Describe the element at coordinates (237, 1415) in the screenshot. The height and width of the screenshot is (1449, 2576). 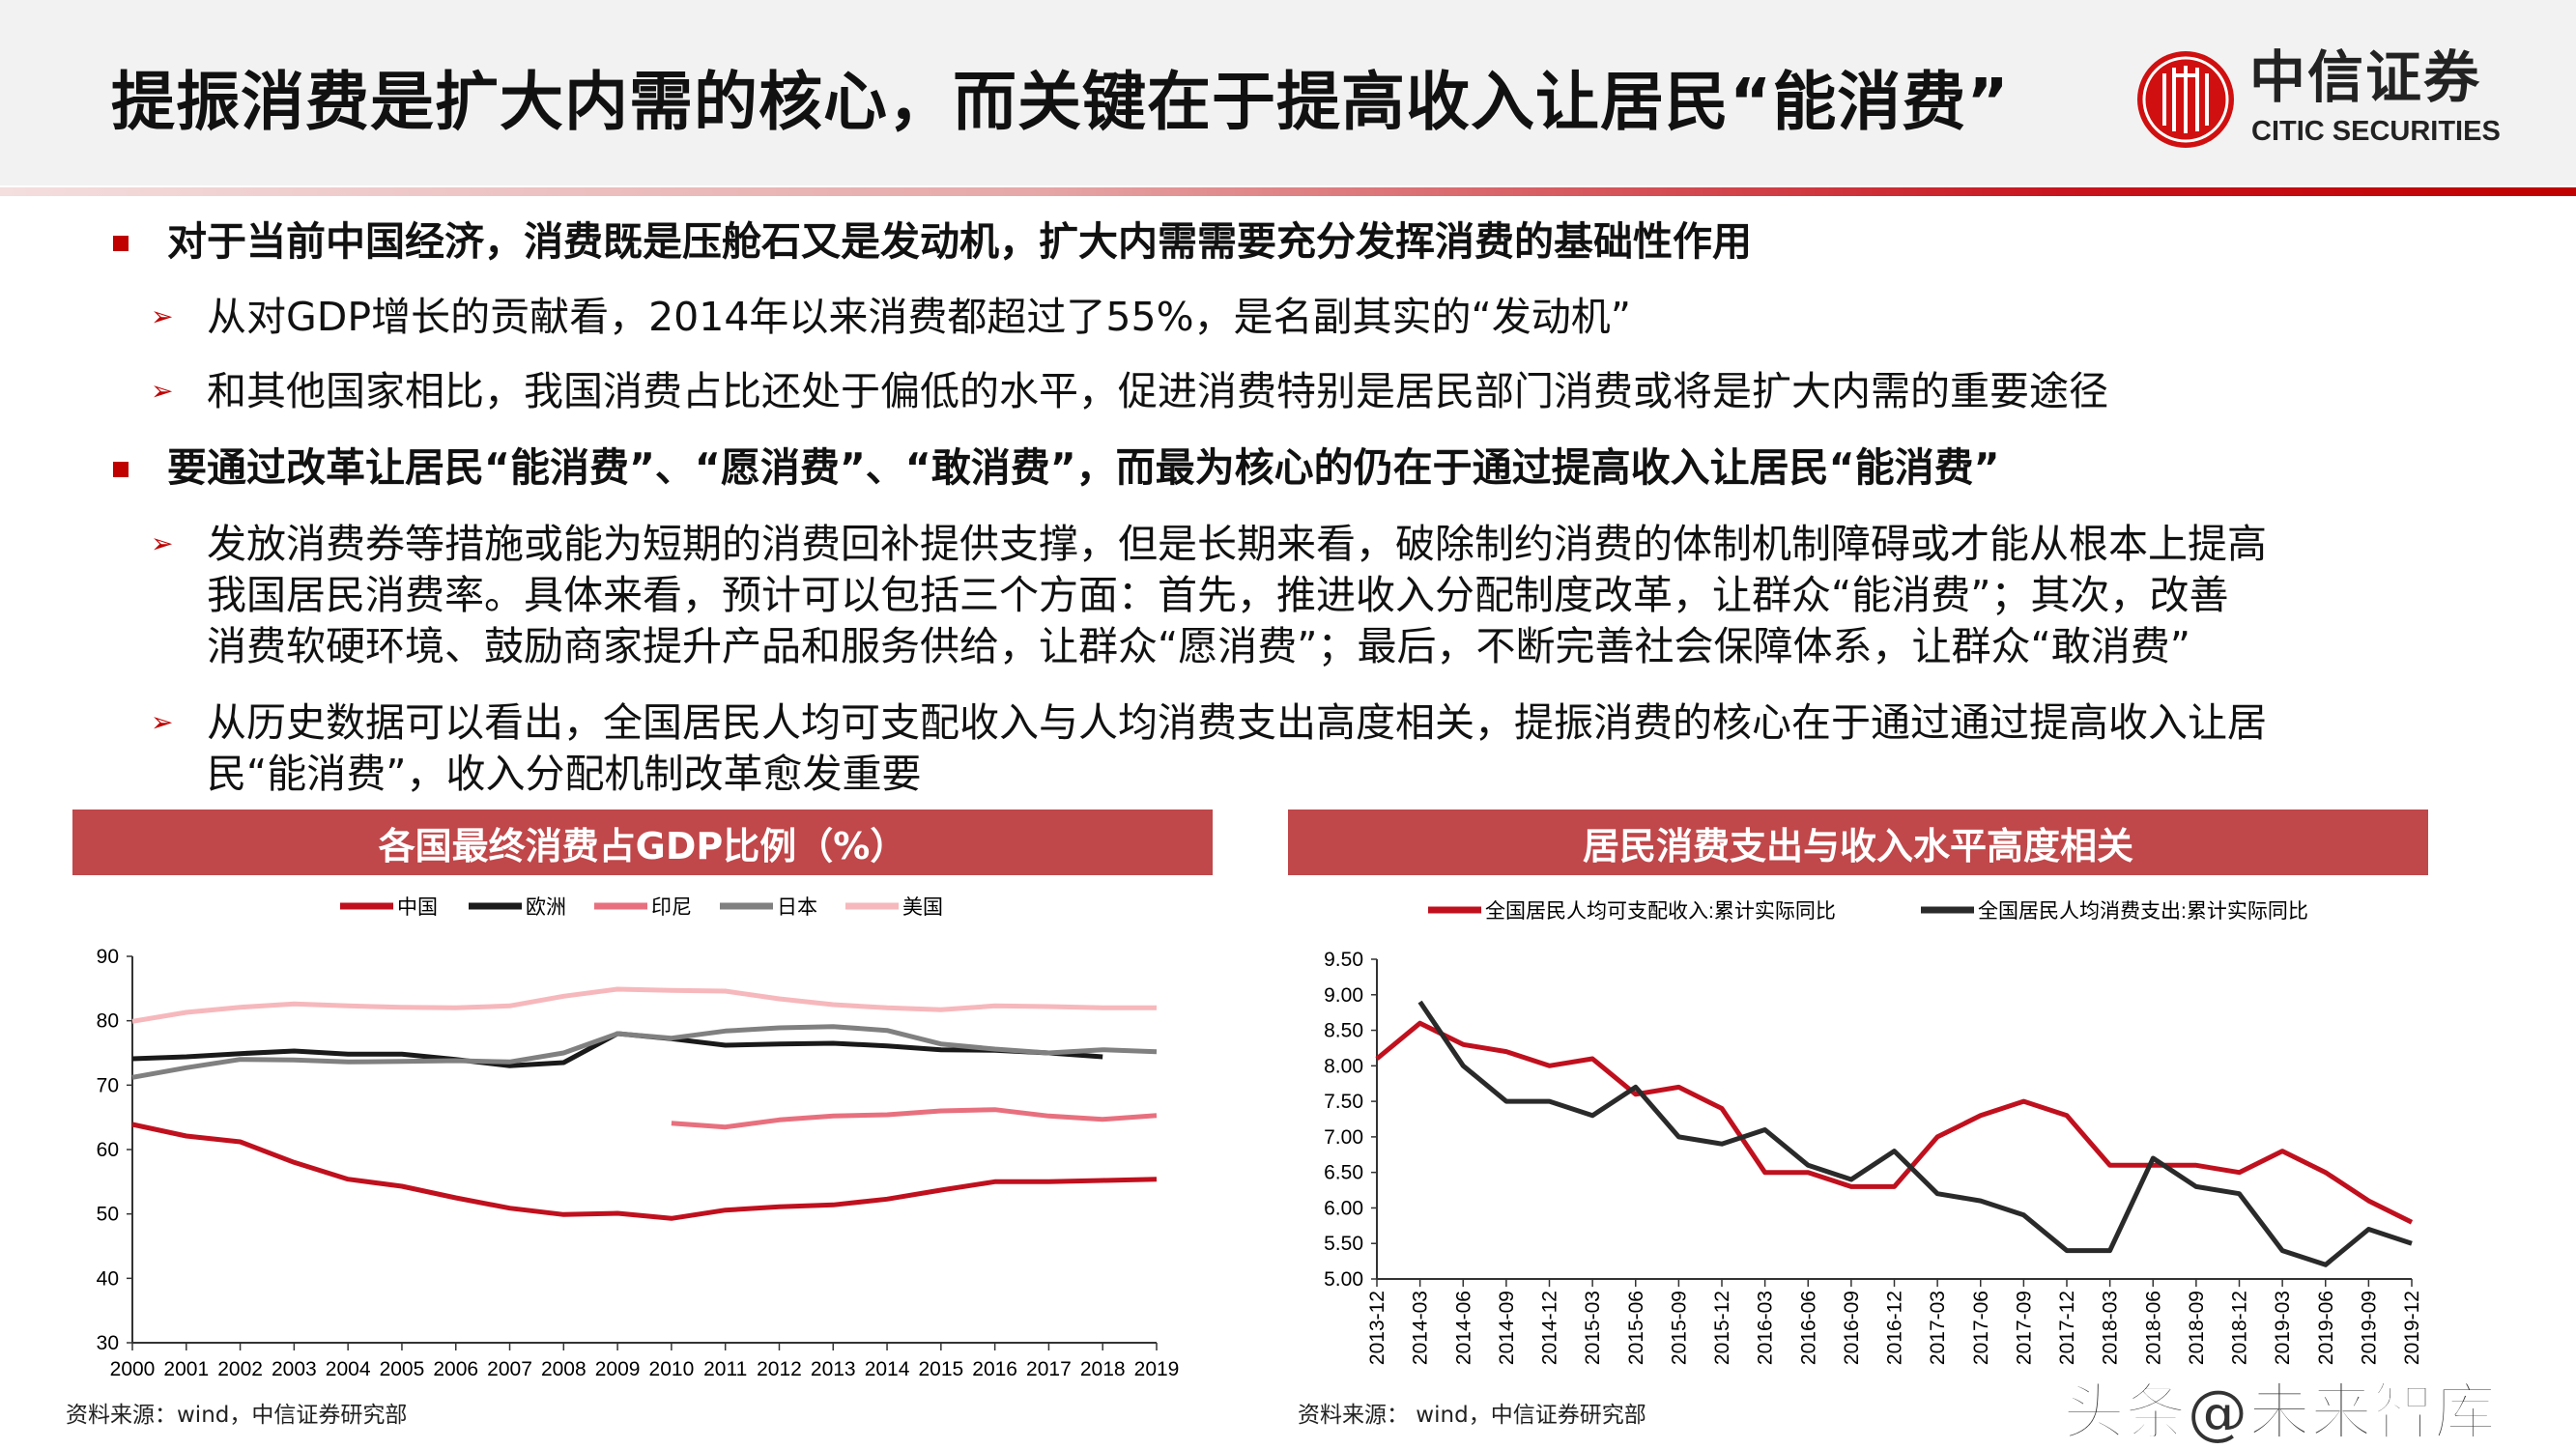
I see `chart-1-source: 资料来源：wind，中信证券研究部` at that location.